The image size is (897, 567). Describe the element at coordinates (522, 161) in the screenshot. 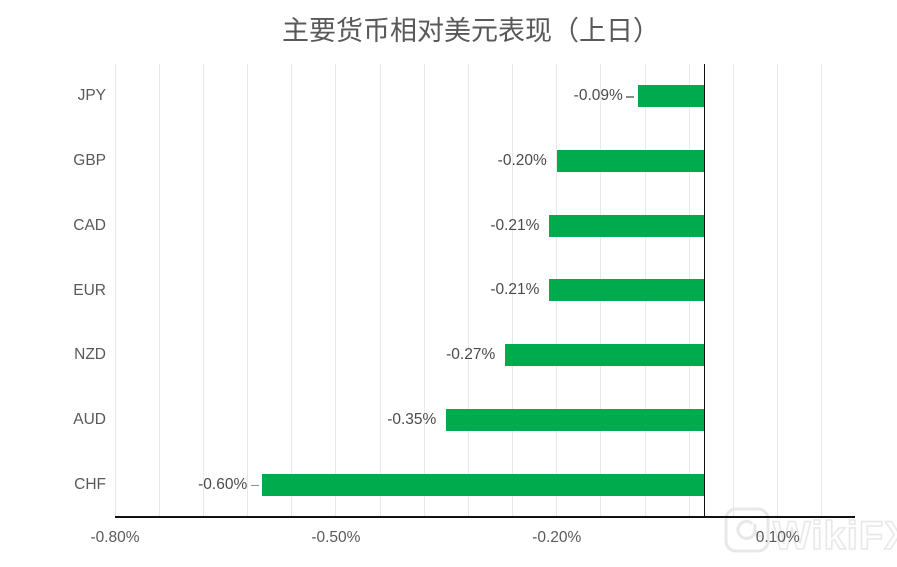

I see `bar-value-label: -0.20%` at that location.